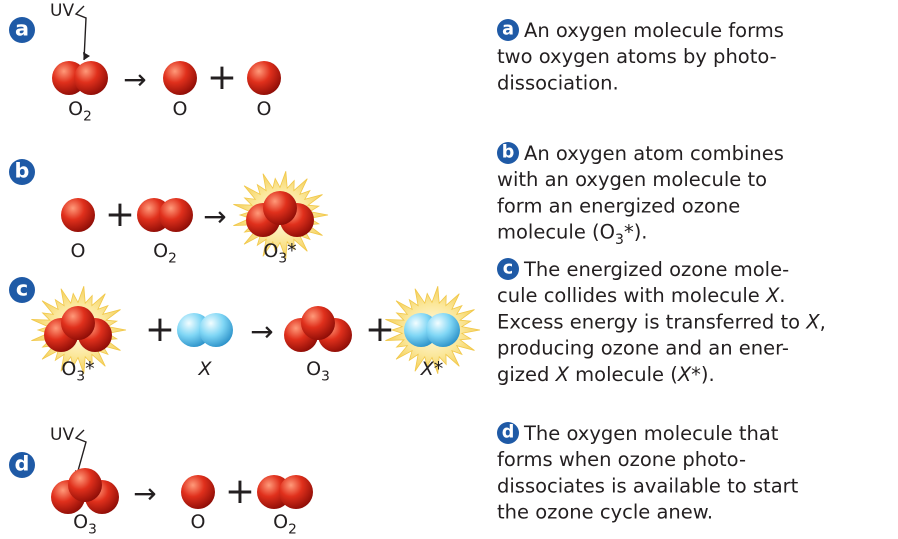  What do you see at coordinates (656, 269) in the screenshot?
I see `caption-line: The energized ozone mole-` at bounding box center [656, 269].